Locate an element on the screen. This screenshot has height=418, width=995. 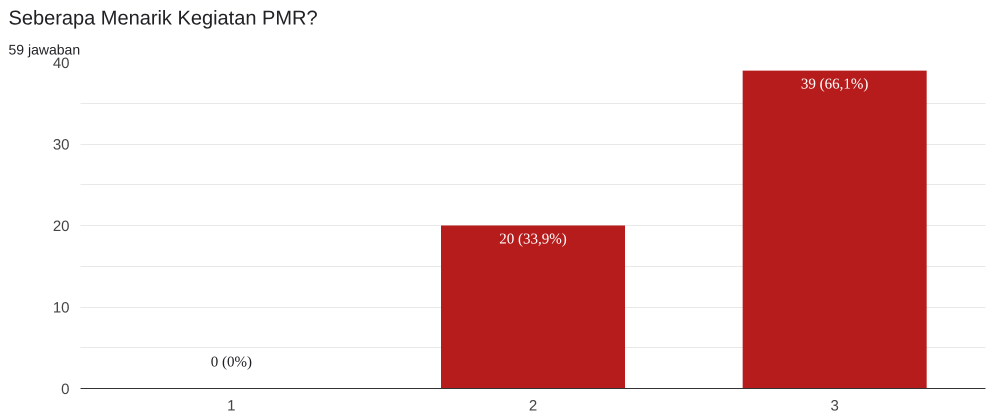
y-tick-label: 40 is located at coordinates (61, 63).